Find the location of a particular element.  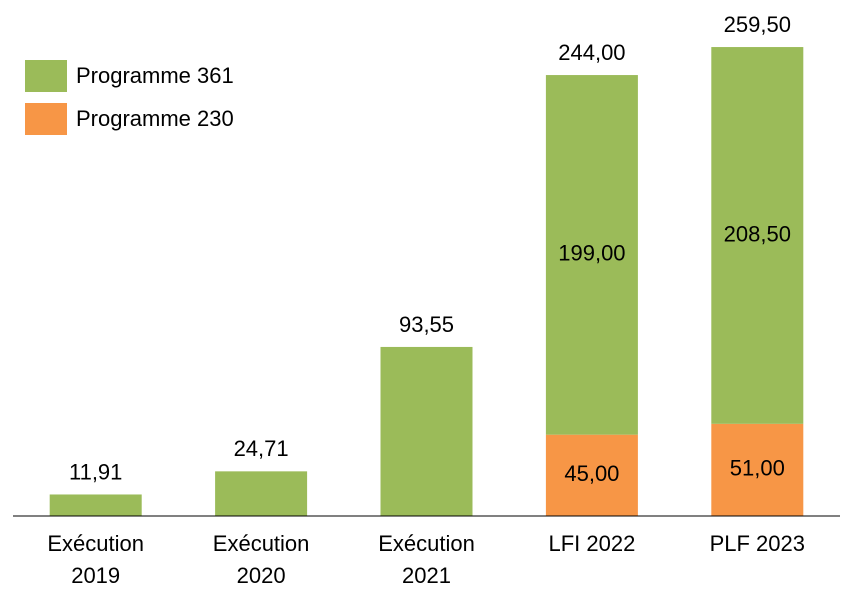

legend-label: Programme 230 is located at coordinates (155, 118).